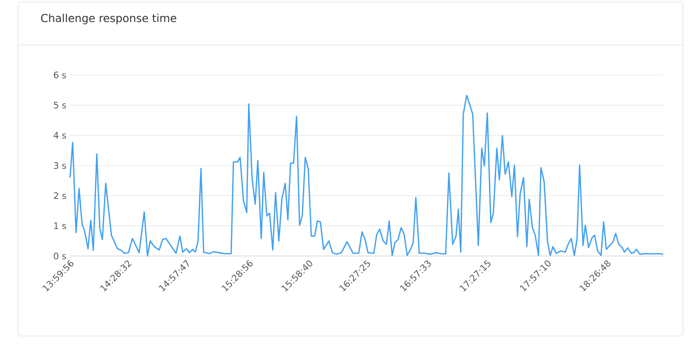  Describe the element at coordinates (60, 165) in the screenshot. I see `y-tick-label: 3 s` at that location.